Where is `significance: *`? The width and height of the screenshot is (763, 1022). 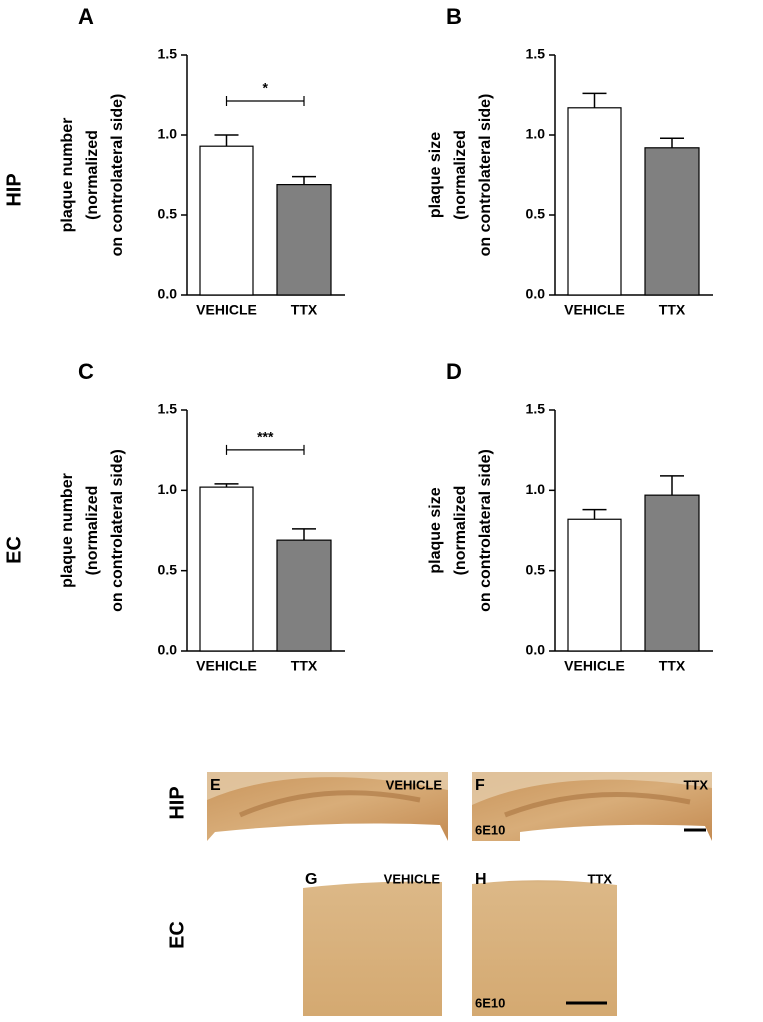
significance: * is located at coordinates (266, 88).